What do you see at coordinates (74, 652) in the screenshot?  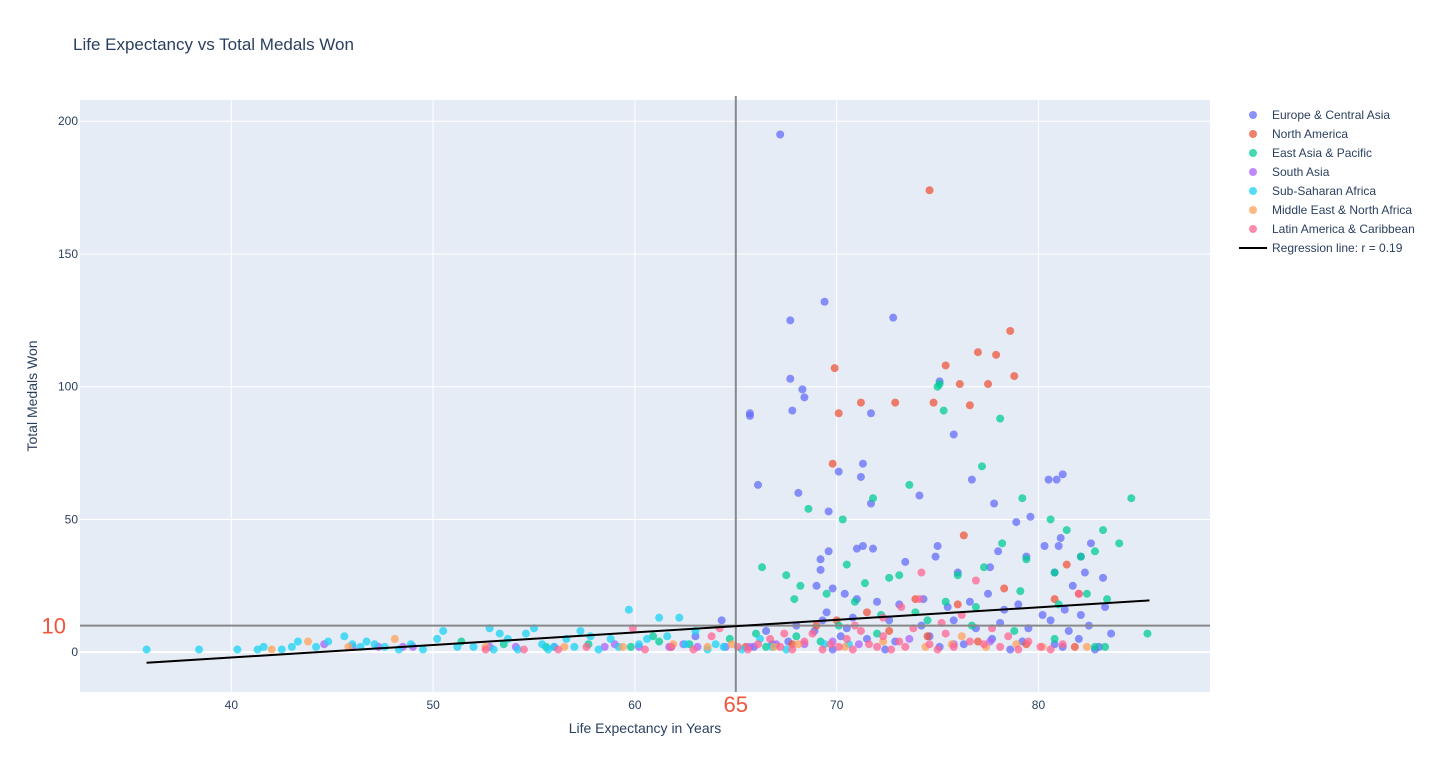 I see `y-tick-label: 0` at bounding box center [74, 652].